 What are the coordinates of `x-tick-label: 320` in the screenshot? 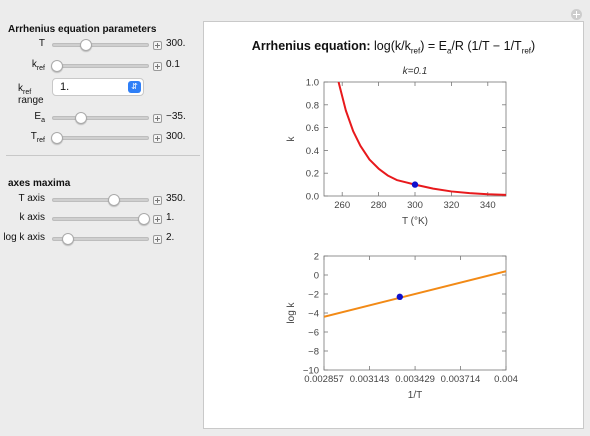 It's located at (451, 205).